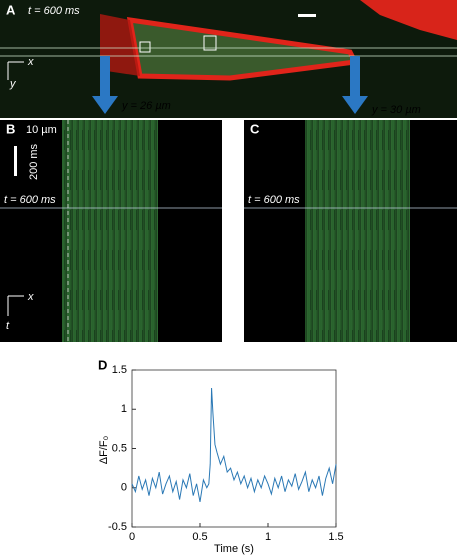 This screenshot has width=457, height=556. Describe the element at coordinates (396, 110) in the screenshot. I see `arrow-label: y = 30 µm` at that location.